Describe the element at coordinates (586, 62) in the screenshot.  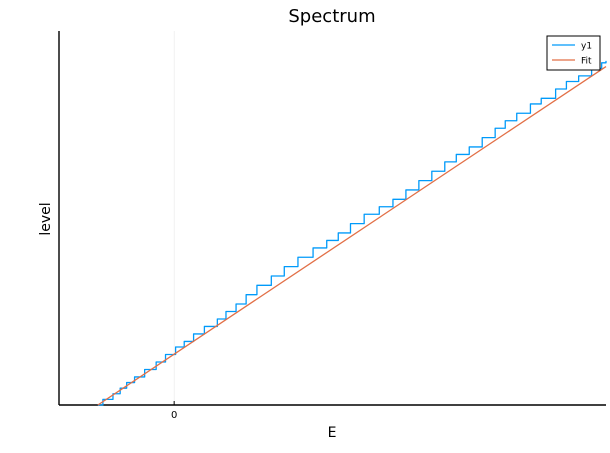
I see `legend-label-fit: Fit` at that location.